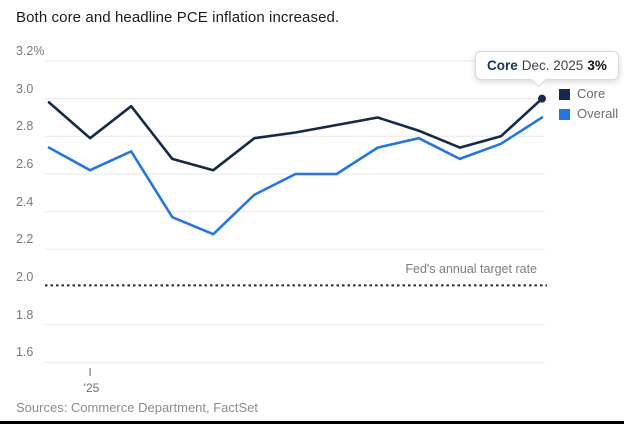  Describe the element at coordinates (25, 239) in the screenshot. I see `y-axis-label: 2.2` at that location.